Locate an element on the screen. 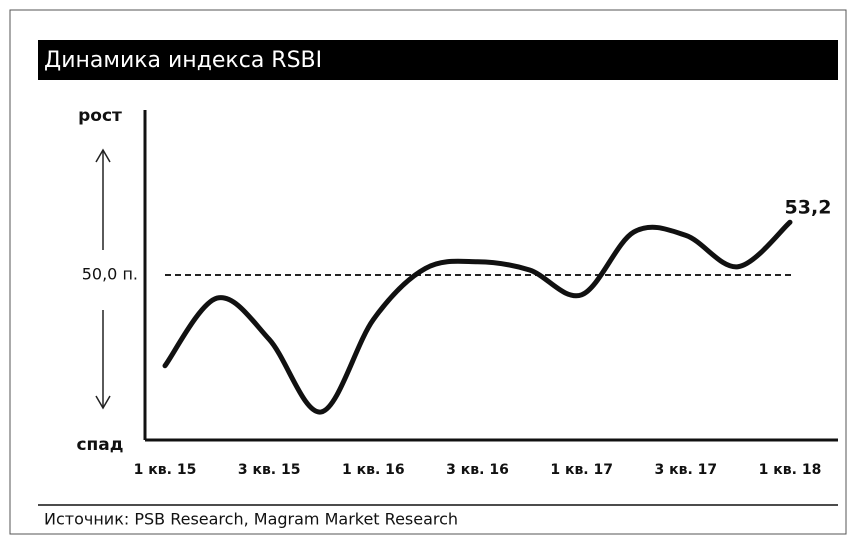  x-tick-label: 3 кв. 16 is located at coordinates (477, 470).